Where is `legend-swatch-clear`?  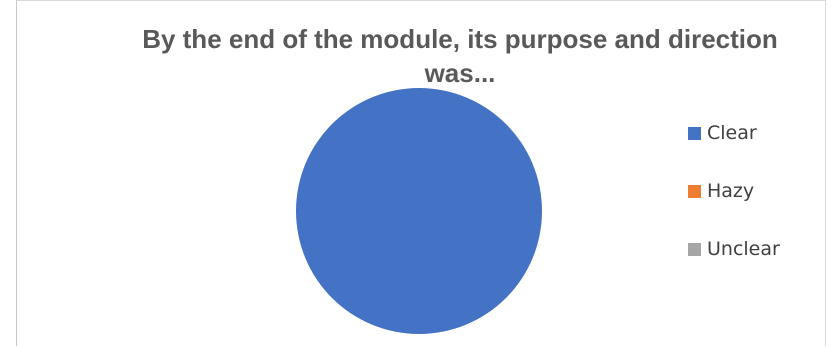 legend-swatch-clear is located at coordinates (694, 133).